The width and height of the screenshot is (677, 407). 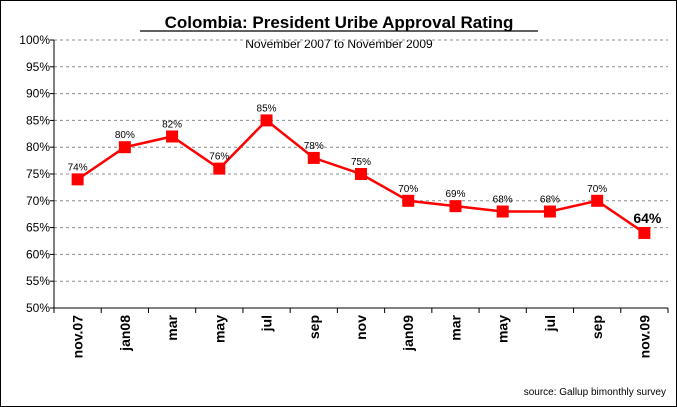 I want to click on y-tick-label: 80%, so click(x=38, y=147).